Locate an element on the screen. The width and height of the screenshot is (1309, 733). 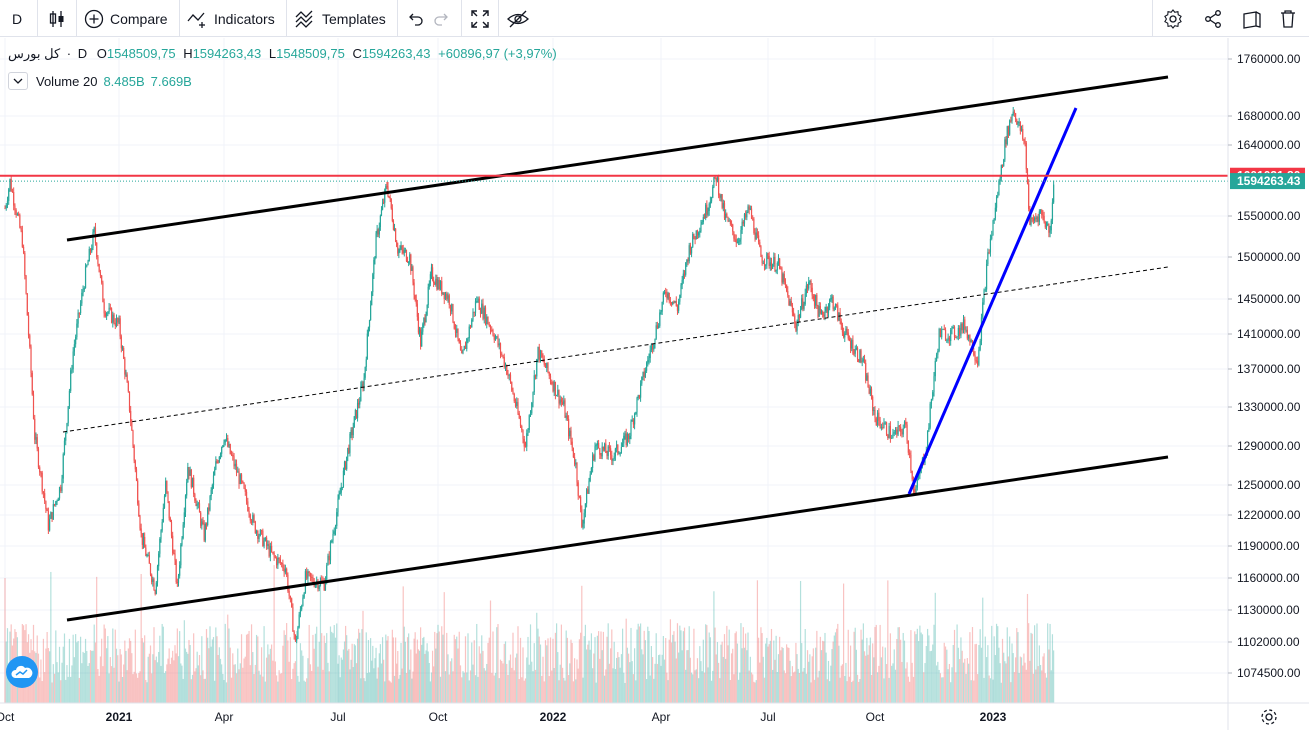
fullscreen-button is located at coordinates (480, 18).